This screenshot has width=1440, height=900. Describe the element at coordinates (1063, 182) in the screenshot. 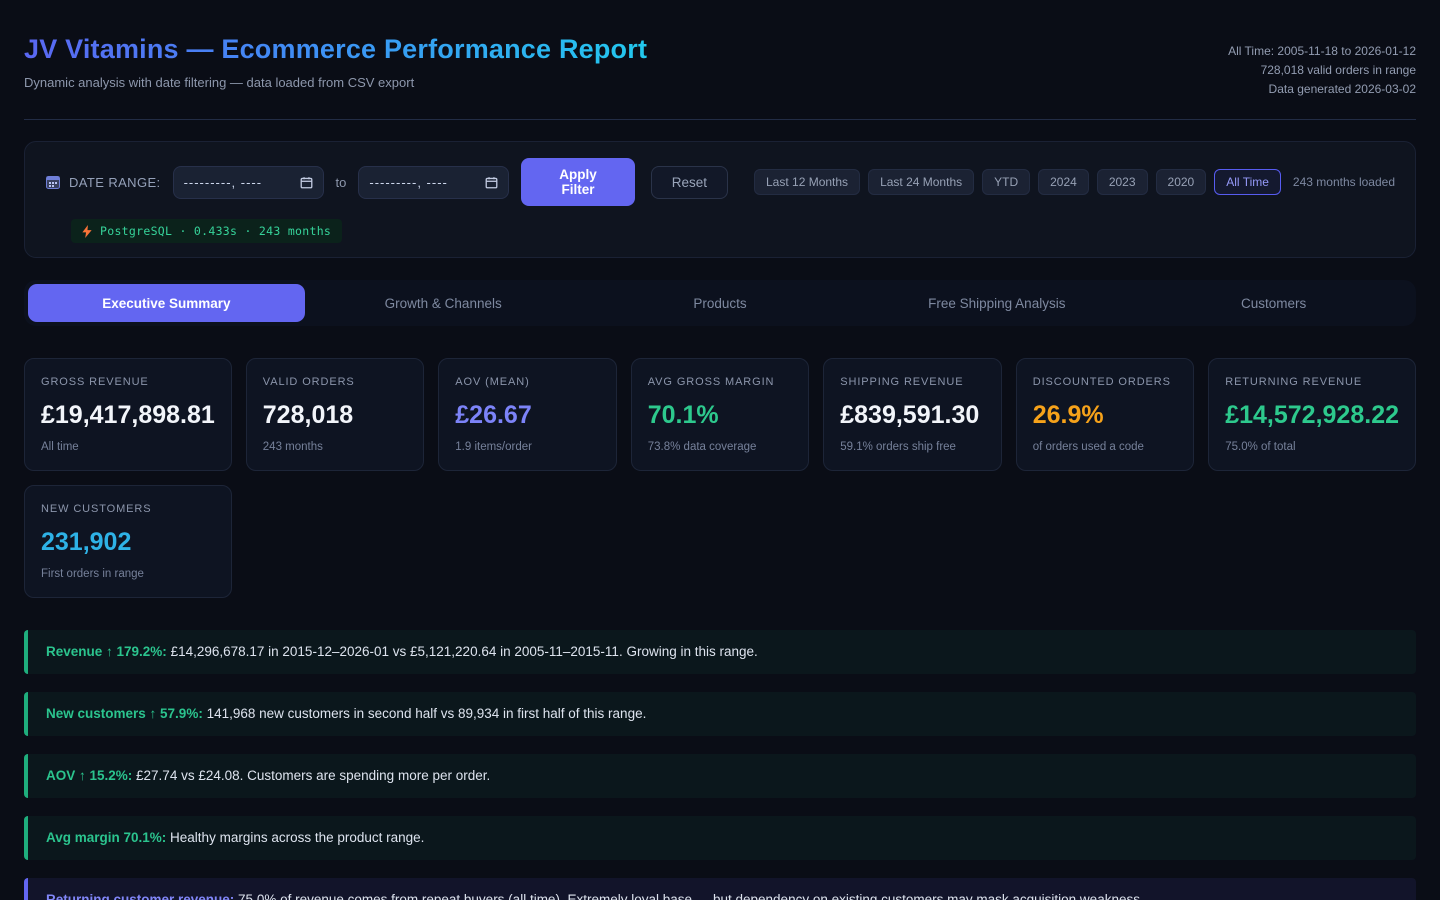

I see `chip-2024: 2024` at that location.